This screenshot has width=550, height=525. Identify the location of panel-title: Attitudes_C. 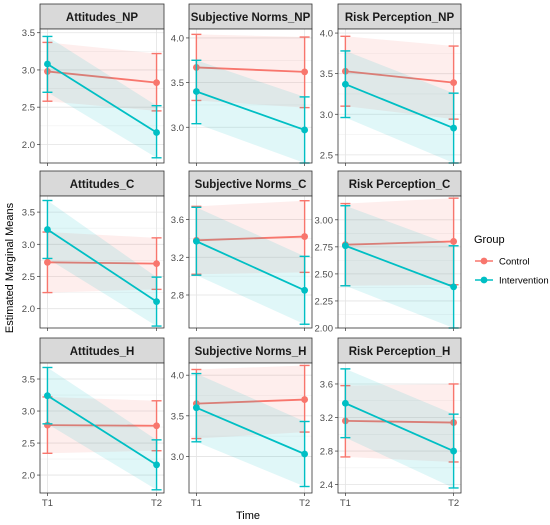
(102, 185).